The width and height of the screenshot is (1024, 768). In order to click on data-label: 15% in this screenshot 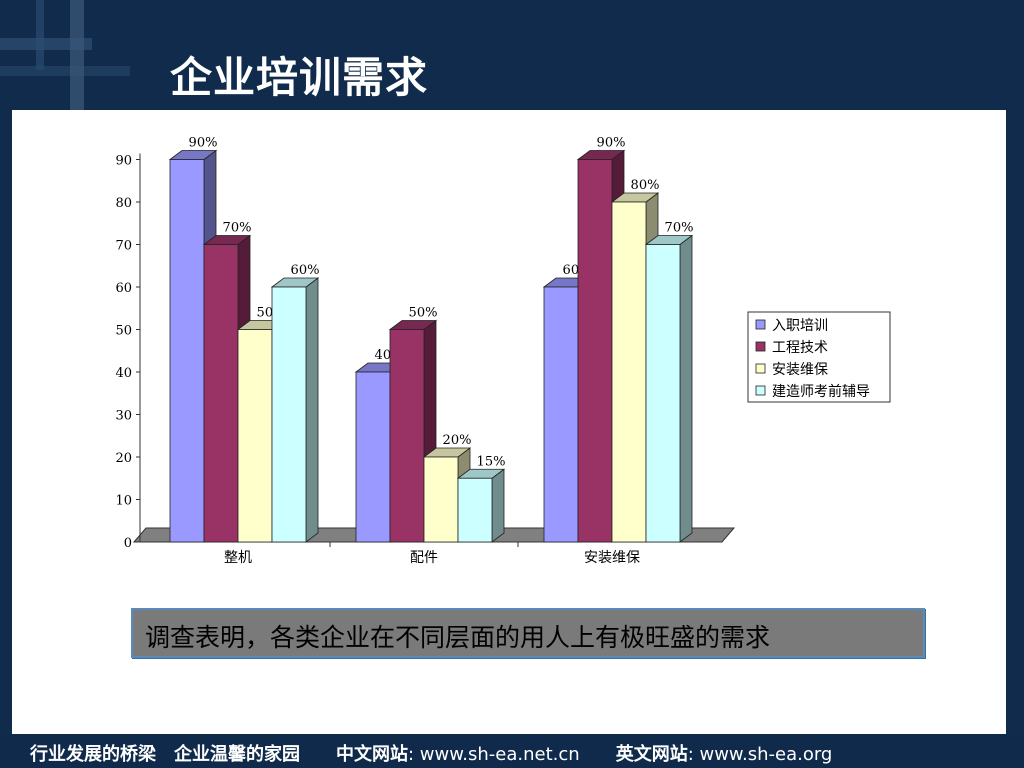, I will do `click(491, 461)`.